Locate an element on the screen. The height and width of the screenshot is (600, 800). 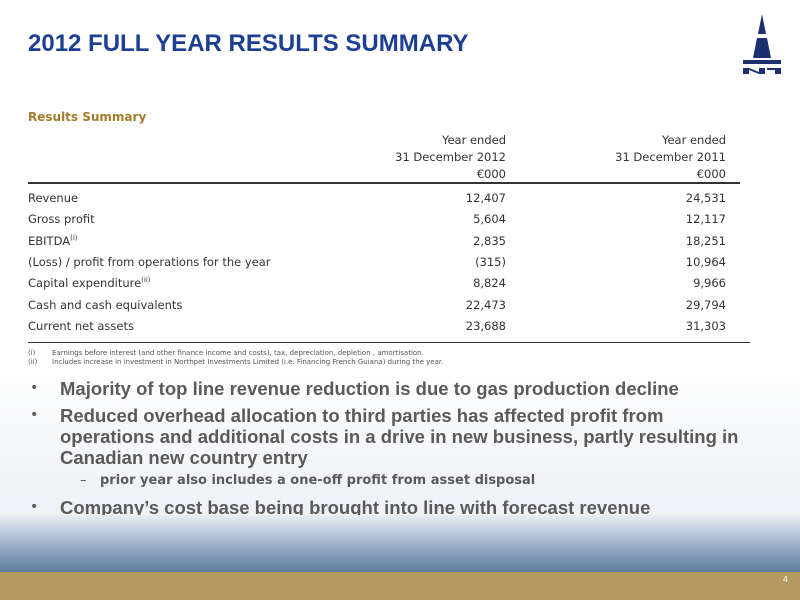
row-label: Revenue is located at coordinates (53, 198).